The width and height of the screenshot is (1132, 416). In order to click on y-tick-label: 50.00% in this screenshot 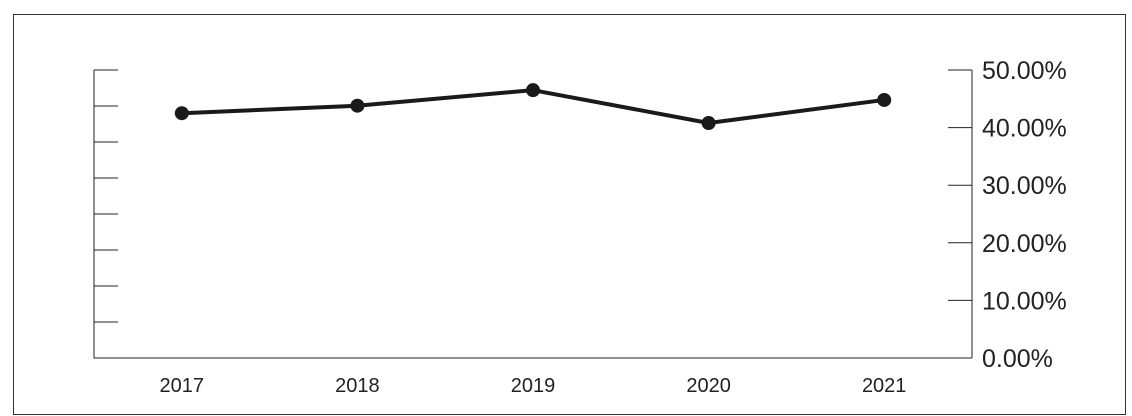, I will do `click(1024, 71)`.